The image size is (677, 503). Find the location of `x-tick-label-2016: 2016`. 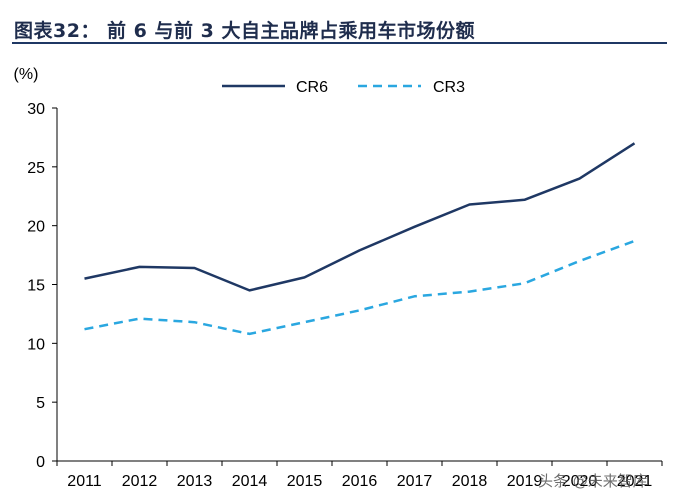

x-tick-label-2016: 2016 is located at coordinates (360, 481).